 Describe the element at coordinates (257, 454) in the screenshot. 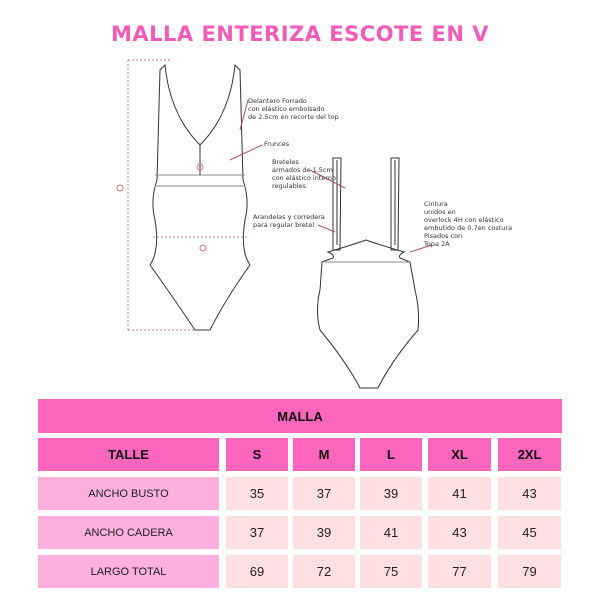

I see `column-header: S` at that location.